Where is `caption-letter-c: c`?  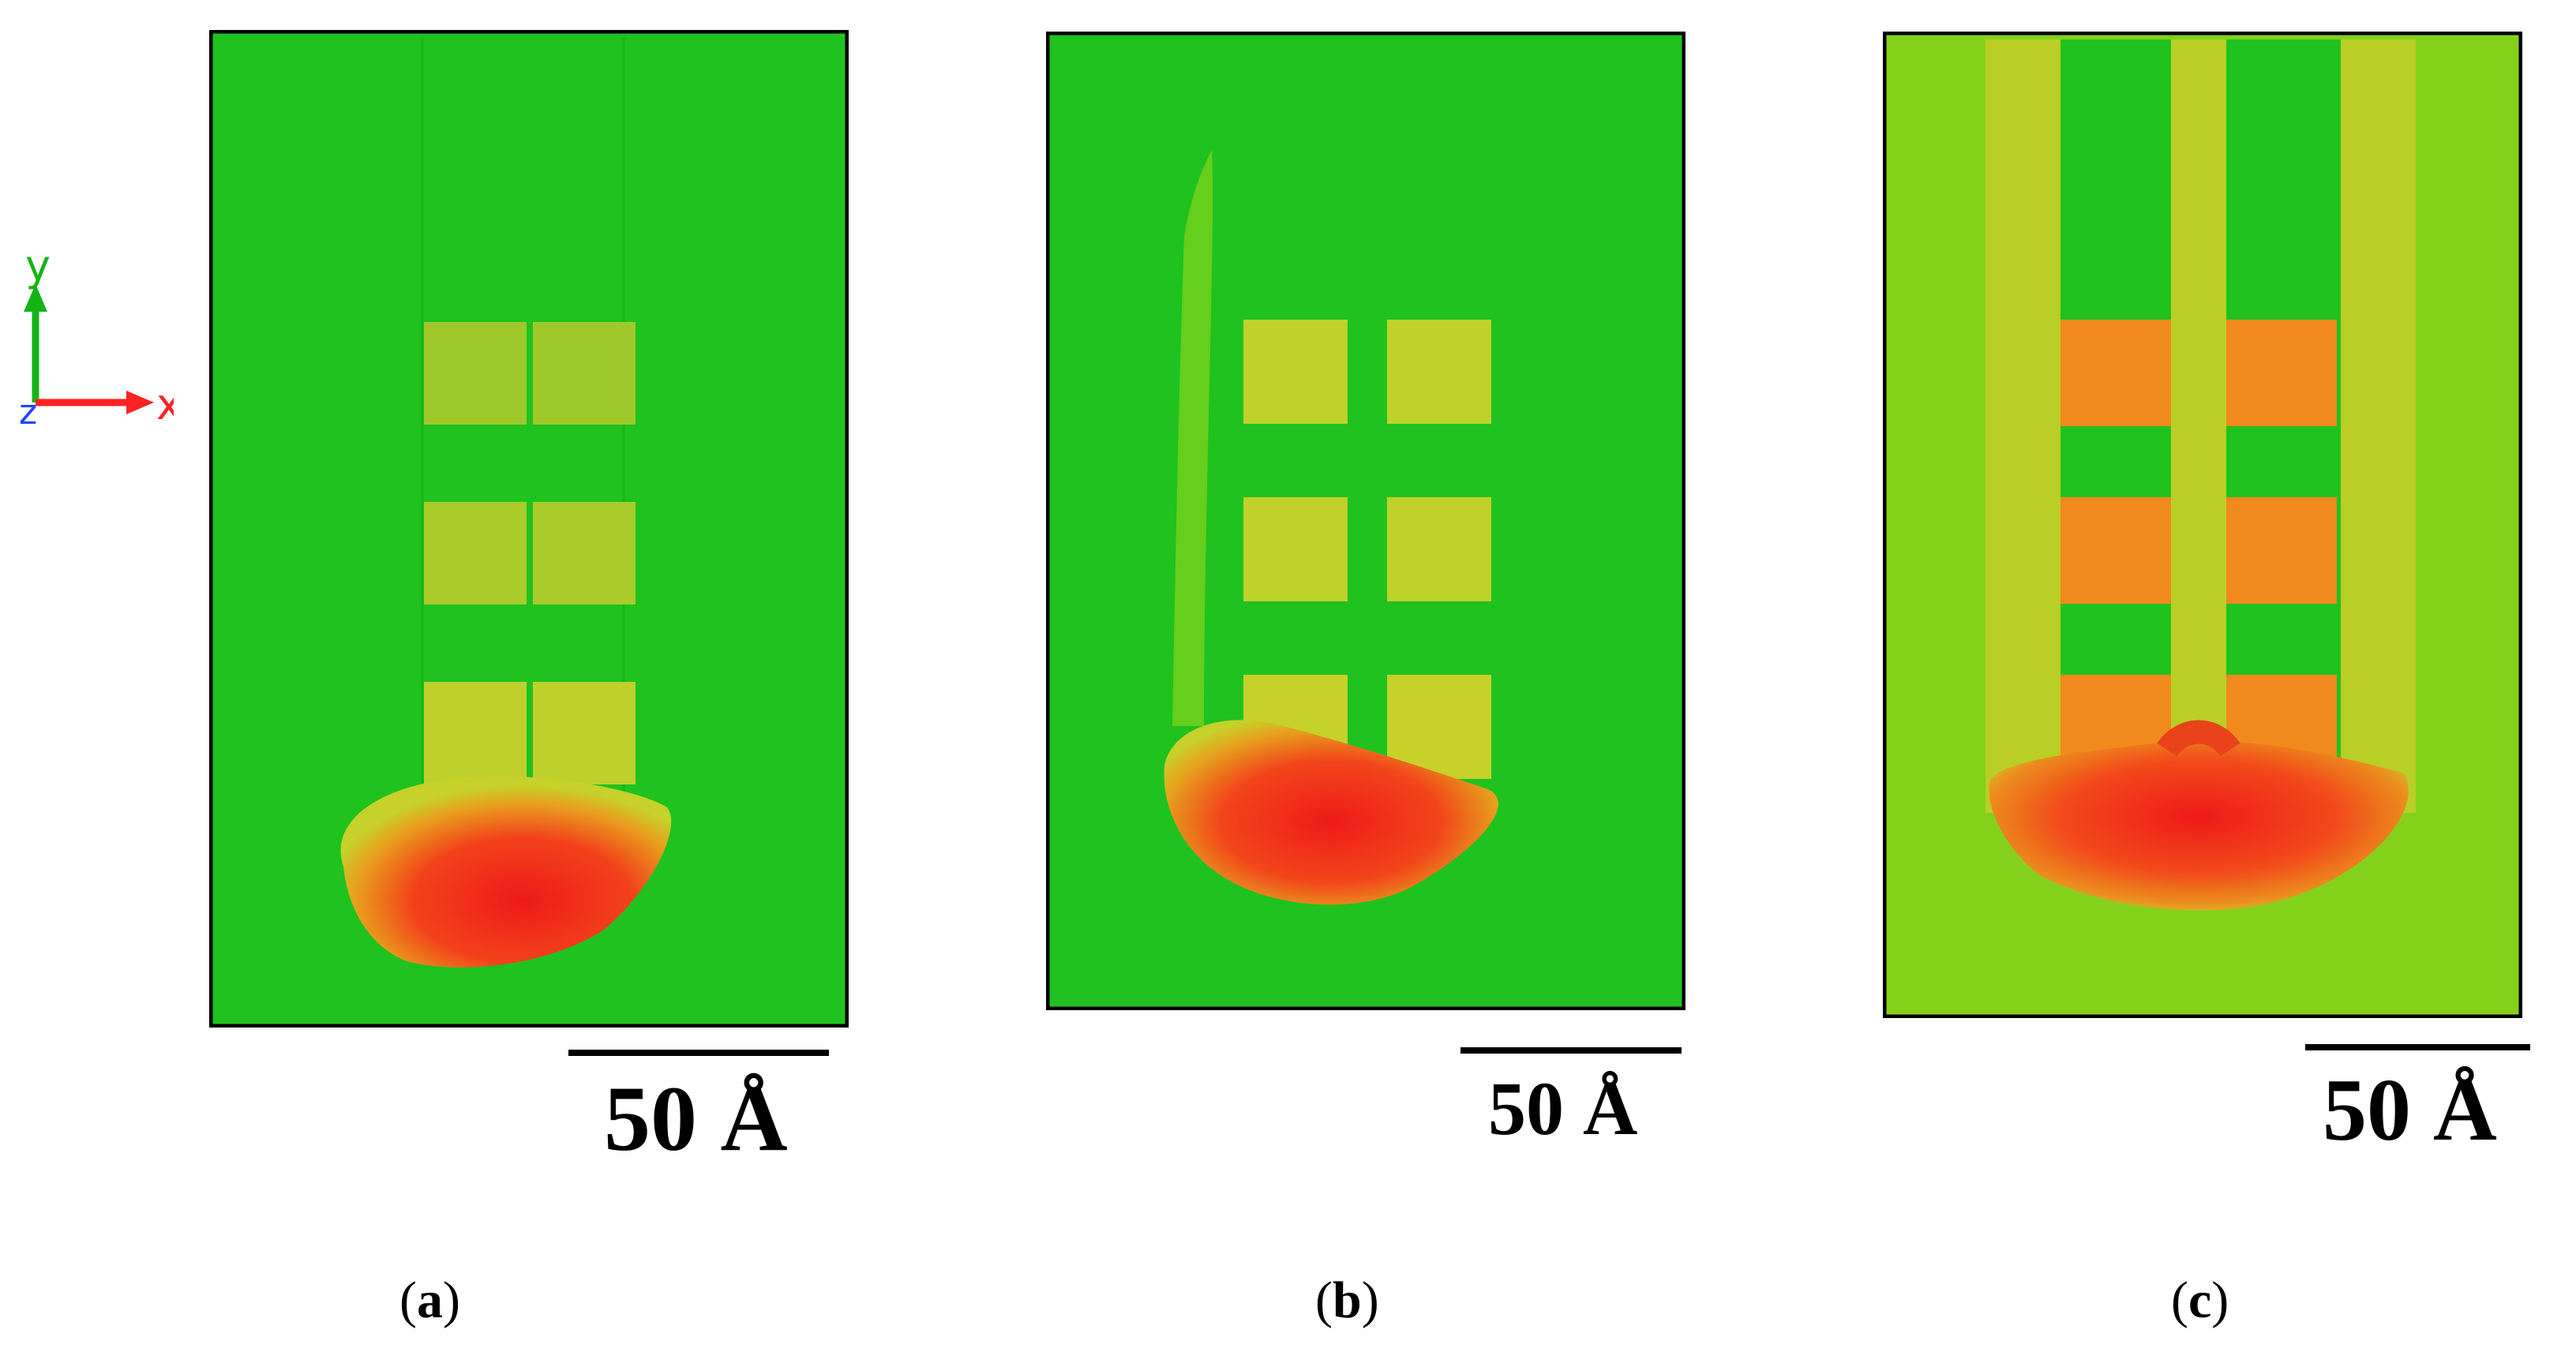 caption-letter-c: c is located at coordinates (2200, 1300).